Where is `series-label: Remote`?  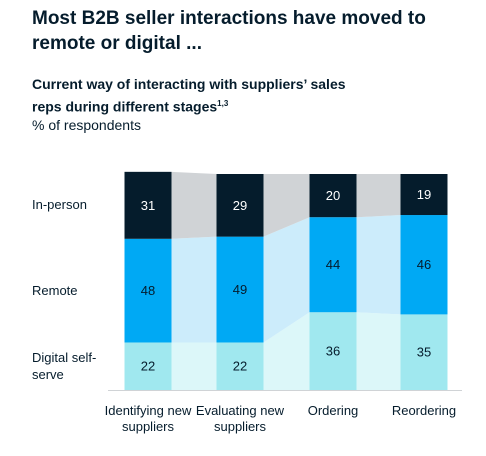 series-label: Remote is located at coordinates (55, 290).